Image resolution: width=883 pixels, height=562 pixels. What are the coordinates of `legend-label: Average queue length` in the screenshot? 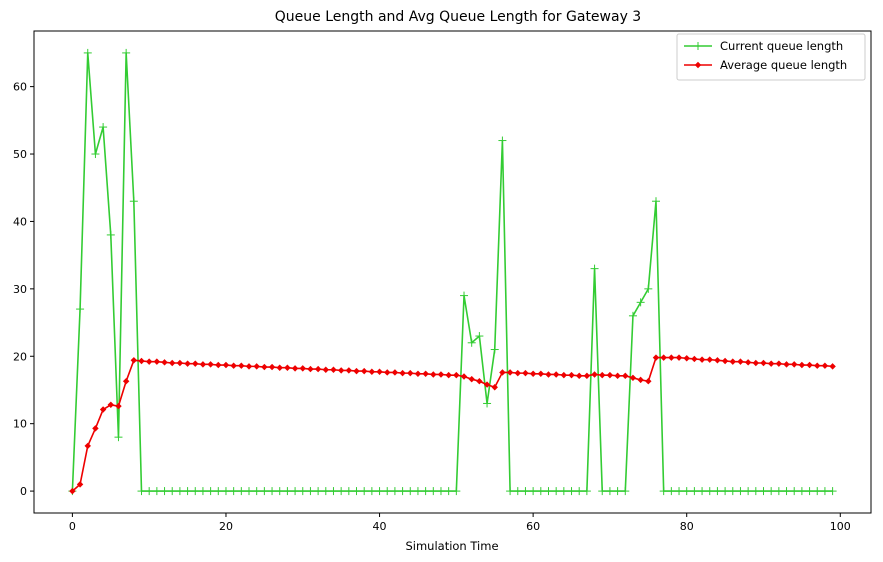 It's located at (783, 65).